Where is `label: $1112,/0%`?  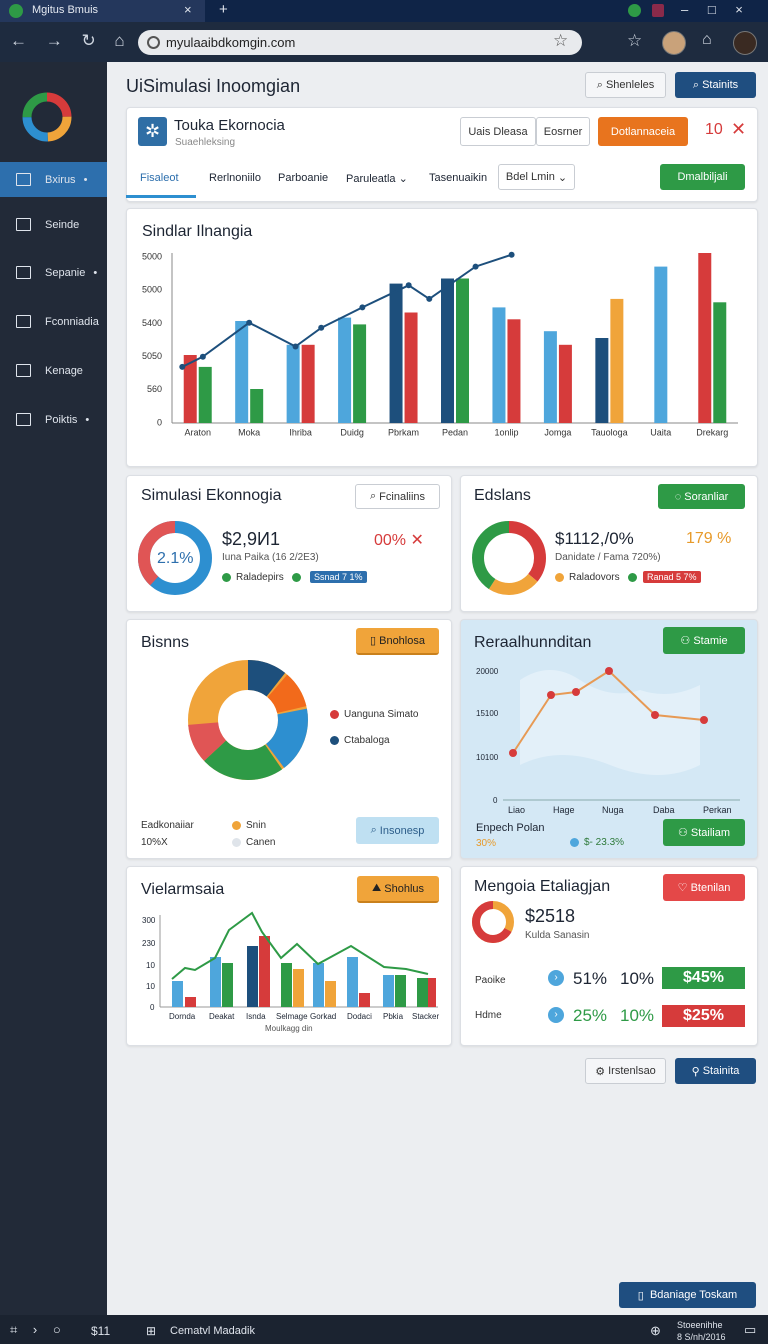 label: $1112,/0% is located at coordinates (594, 538).